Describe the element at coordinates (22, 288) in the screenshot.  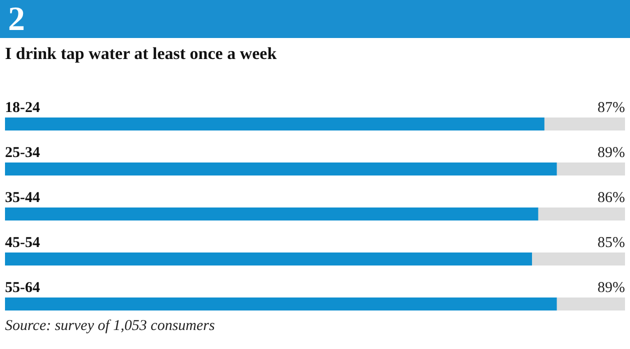
I see `y-tick-label: 55-64` at that location.